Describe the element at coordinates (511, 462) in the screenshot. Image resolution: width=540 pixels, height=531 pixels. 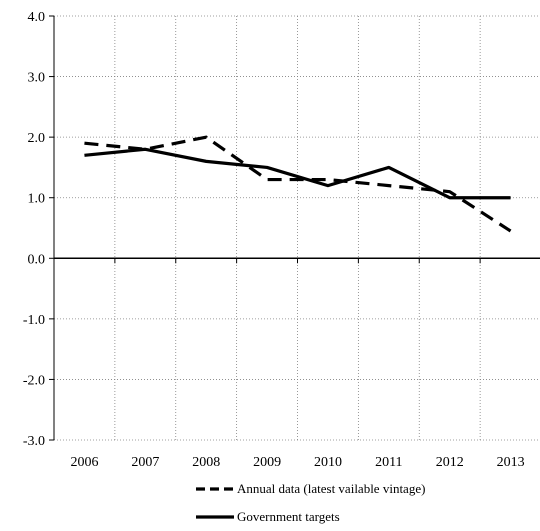
I see `x-tick-label: 2013` at that location.